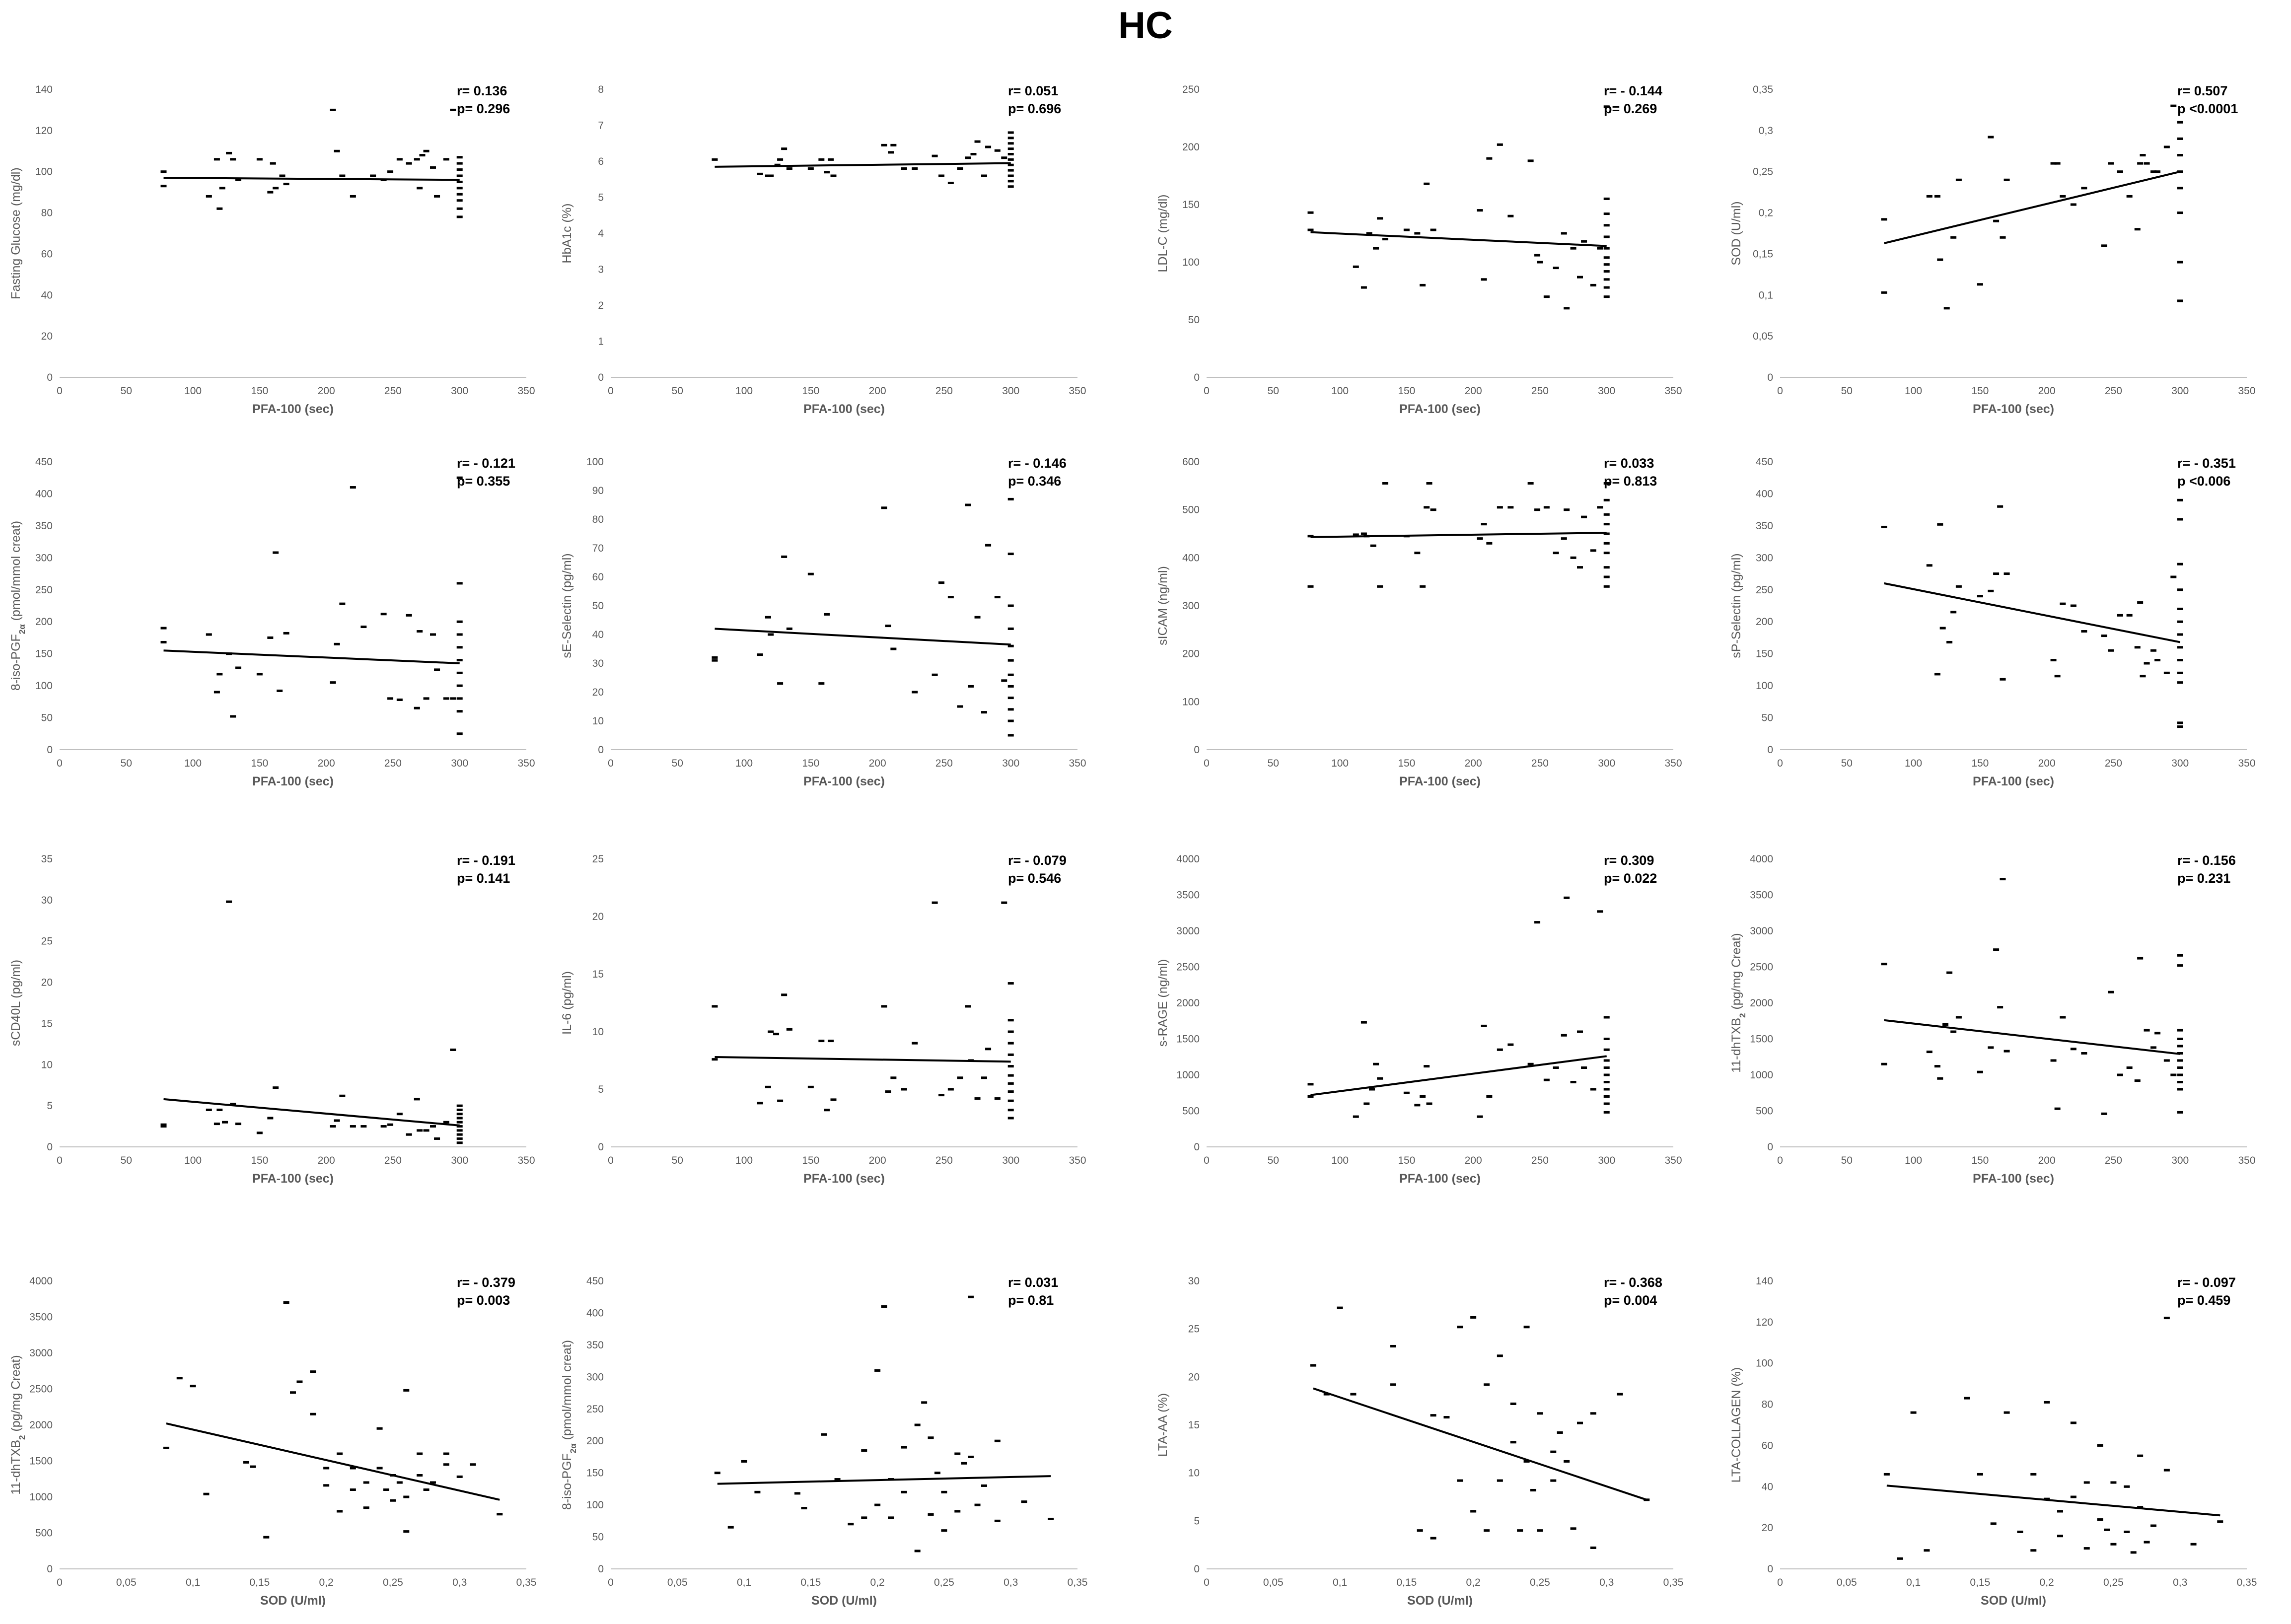 This screenshot has width=2291, height=1624. Describe the element at coordinates (44, 558) in the screenshot. I see `y-tick-label: 300` at that location.